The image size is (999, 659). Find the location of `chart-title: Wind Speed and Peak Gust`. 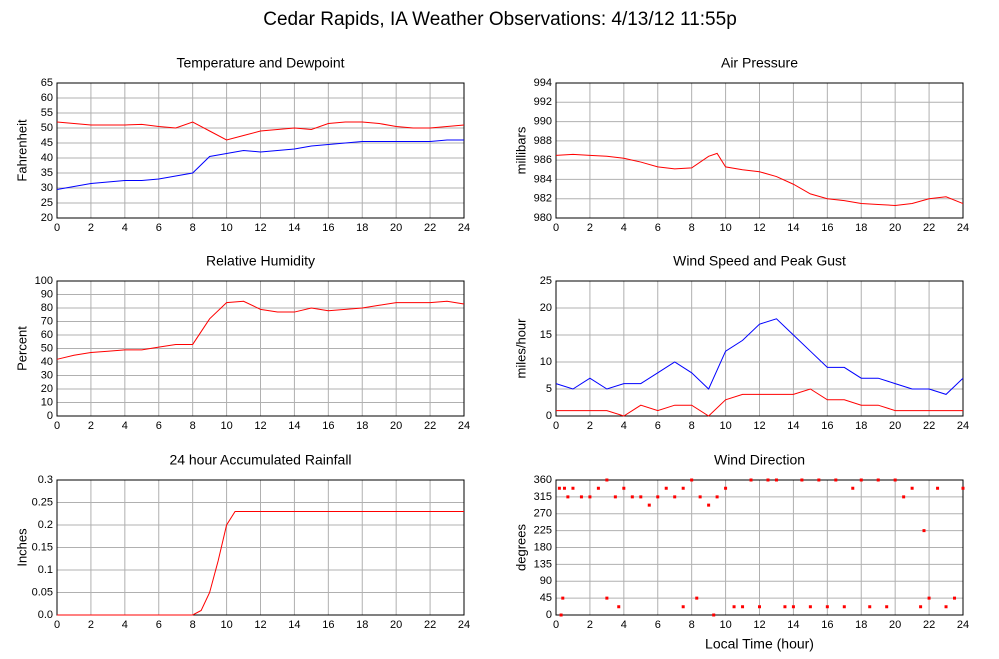

chart-title: Wind Speed and Peak Gust is located at coordinates (759, 261).